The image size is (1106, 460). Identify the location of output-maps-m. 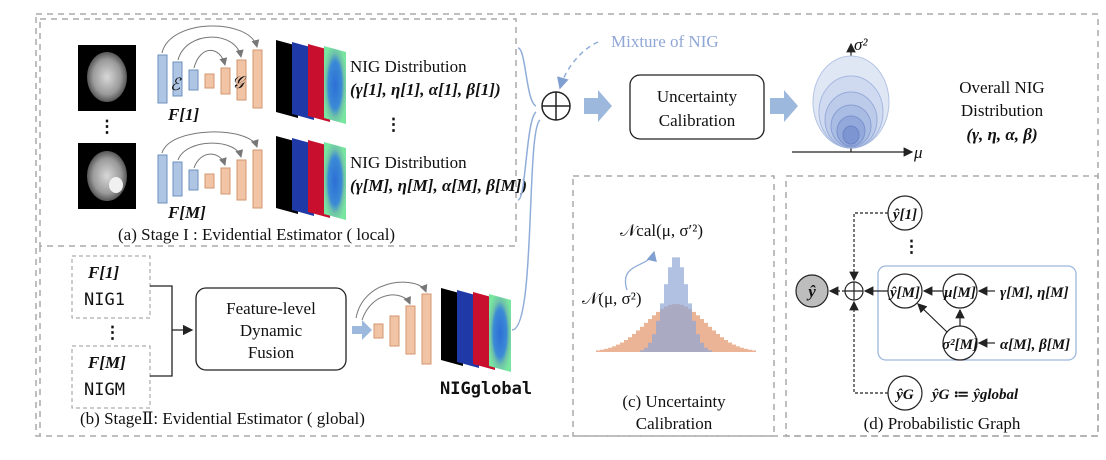
(311, 178).